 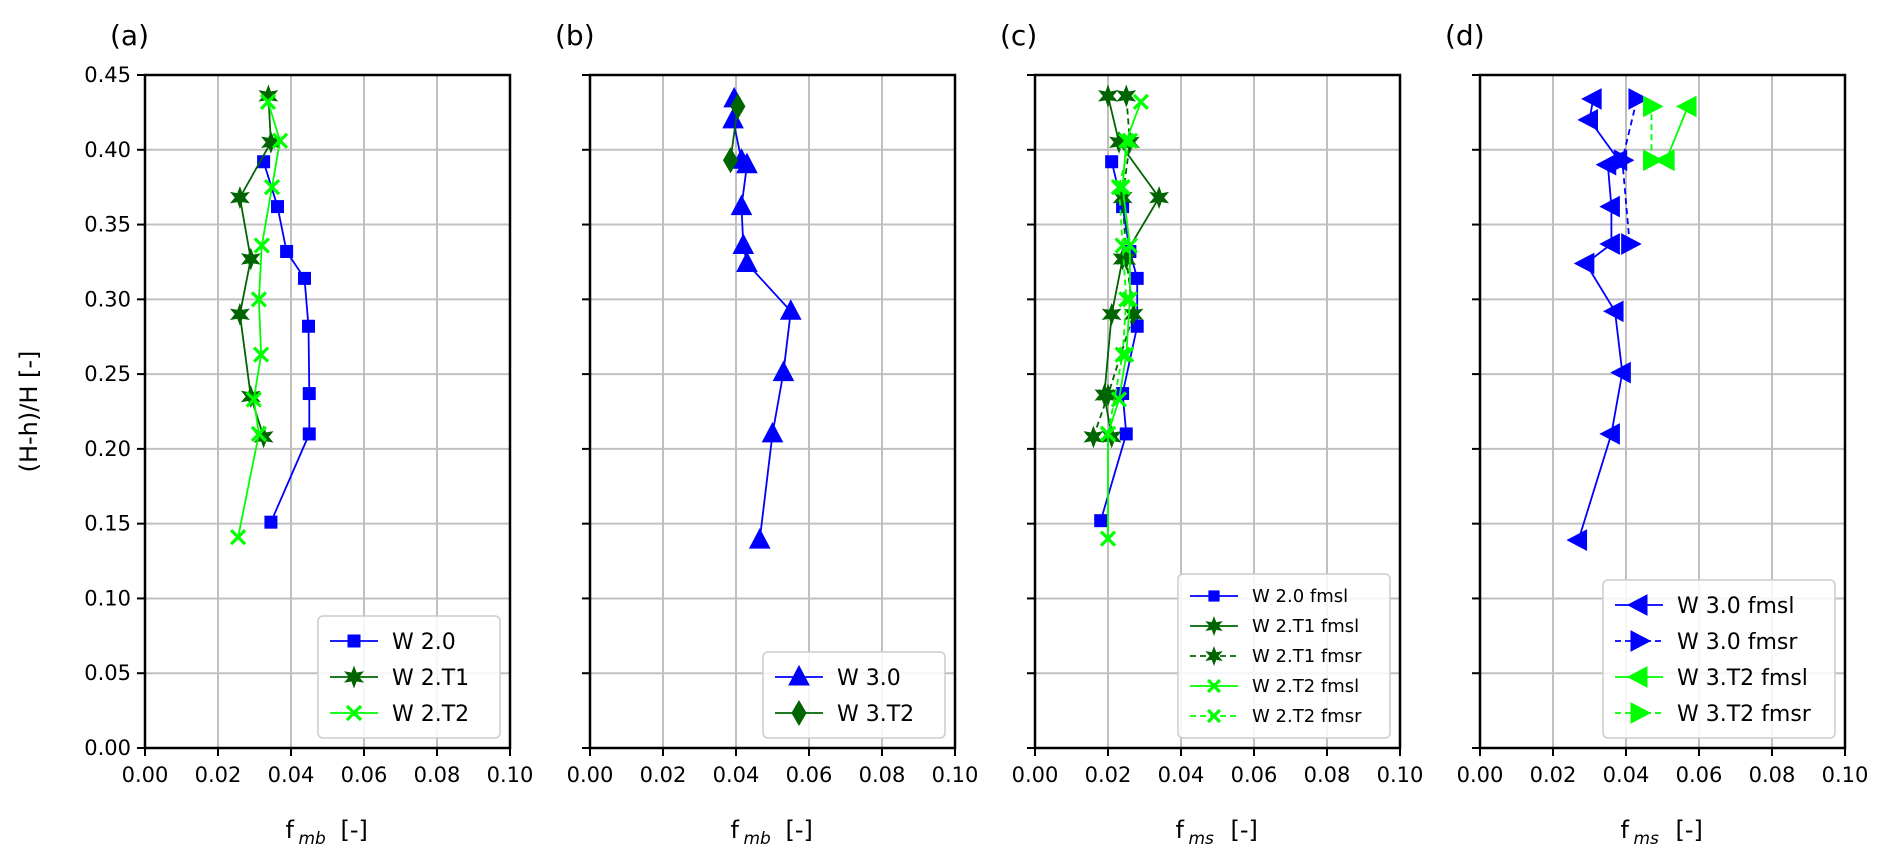 I want to click on y-tick-label: 0.25, so click(x=107, y=374).